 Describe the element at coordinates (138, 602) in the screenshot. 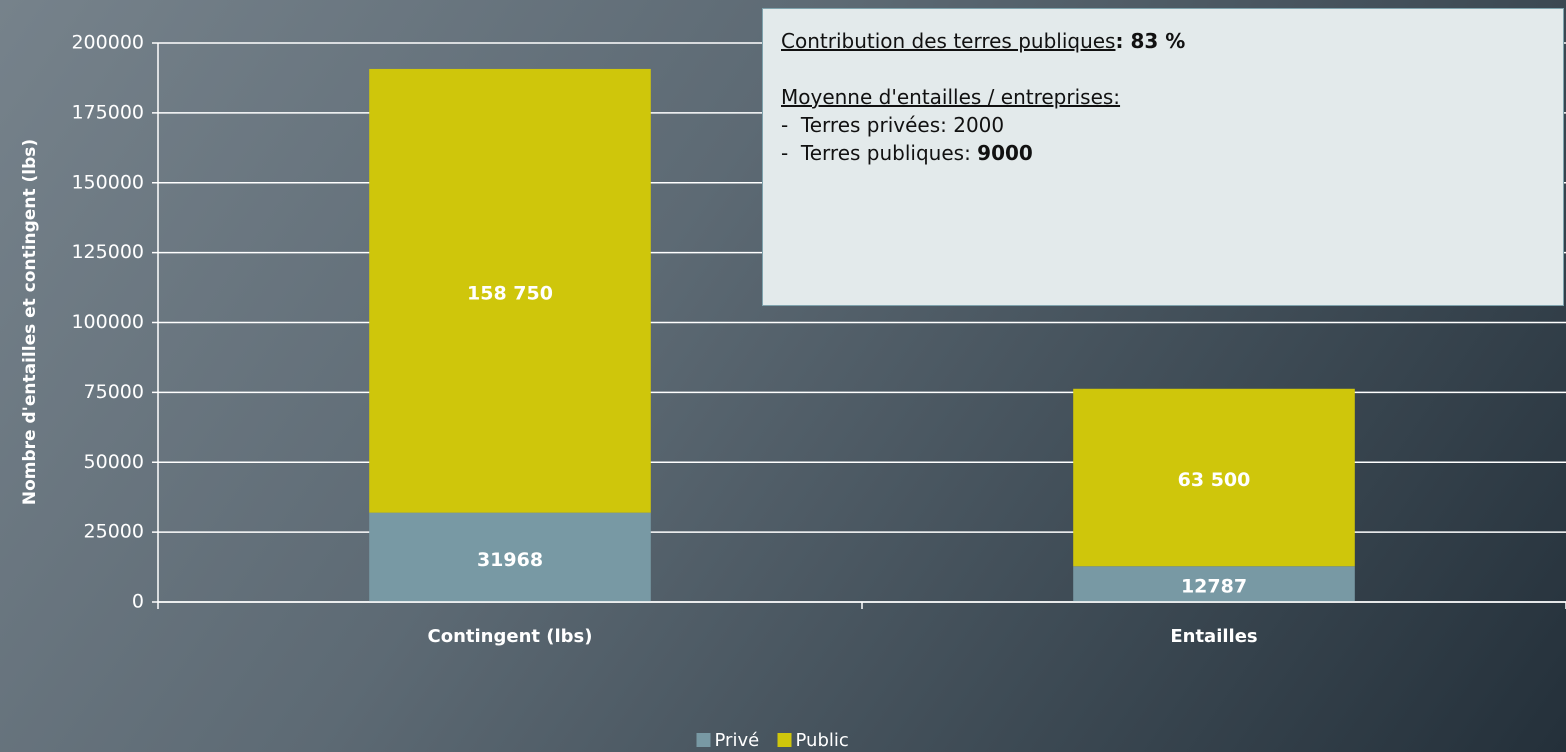

I see `y-tick-label: 0` at that location.